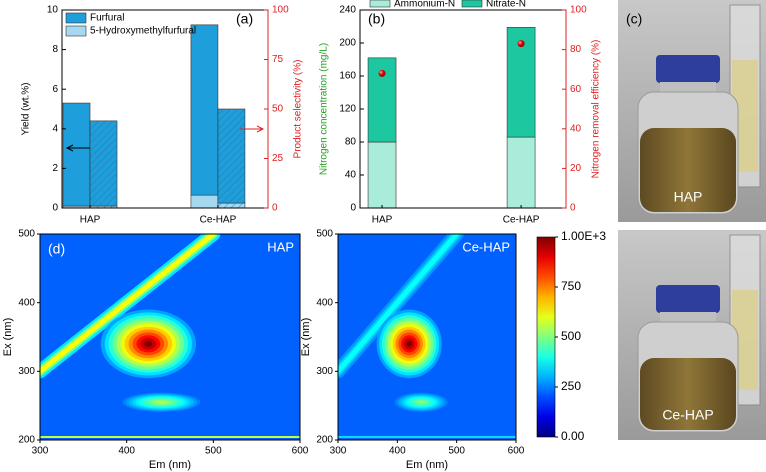 This screenshot has width=766, height=472. Describe the element at coordinates (55, 128) in the screenshot. I see `y-tick-label: 4` at that location.